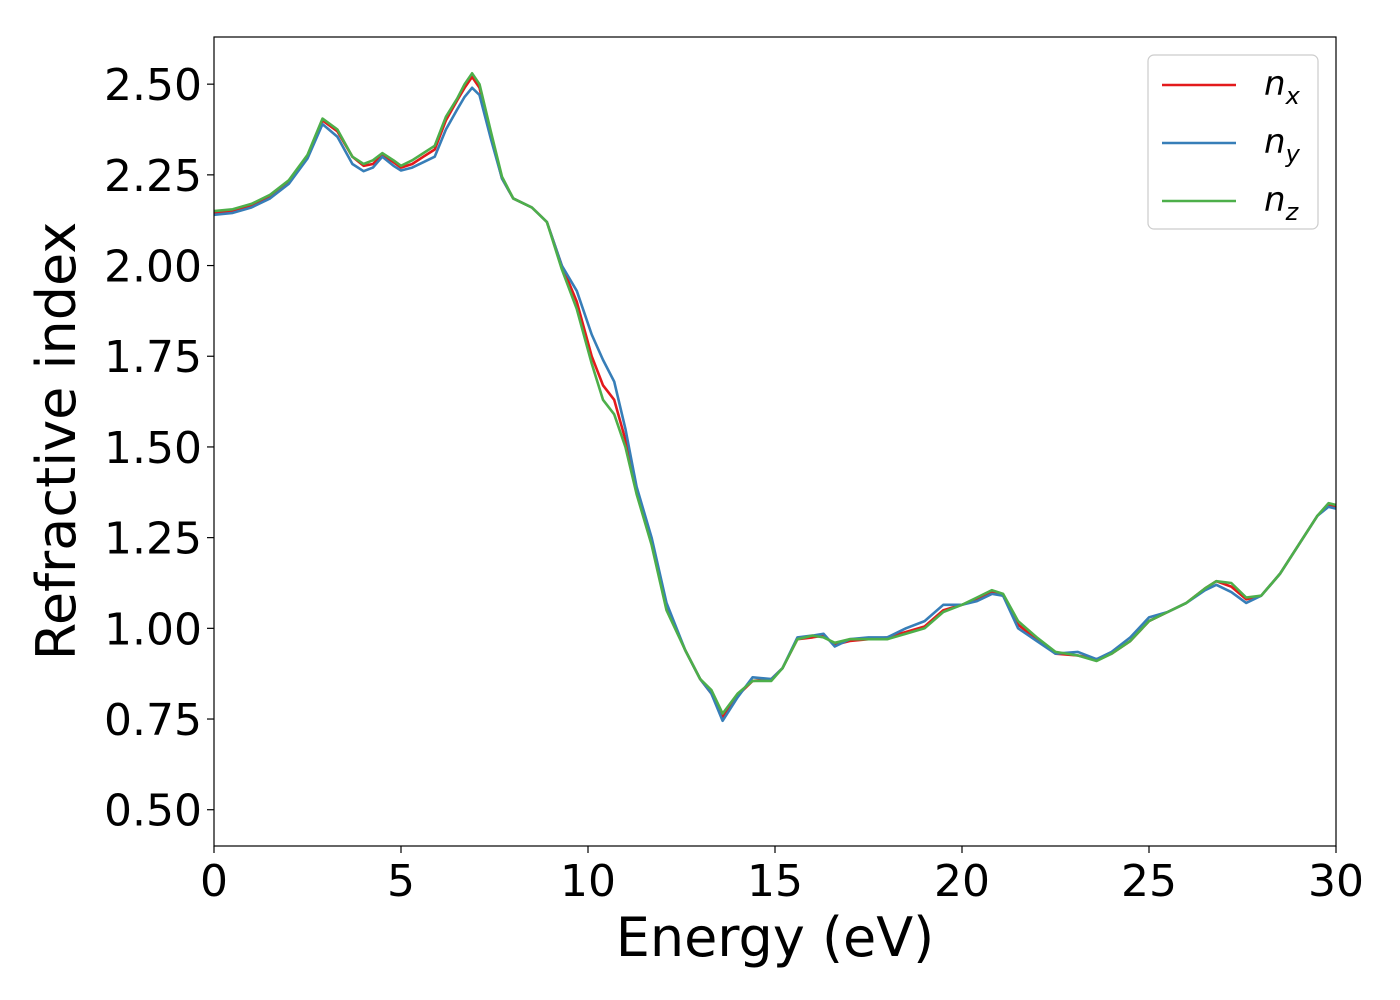  I want to click on x-tick-label: 30, so click(1336, 881).